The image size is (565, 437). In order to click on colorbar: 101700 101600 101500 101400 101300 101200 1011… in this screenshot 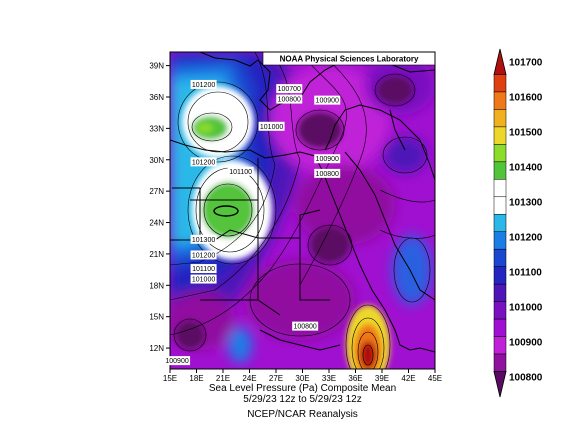, I will do `click(518, 223)`.